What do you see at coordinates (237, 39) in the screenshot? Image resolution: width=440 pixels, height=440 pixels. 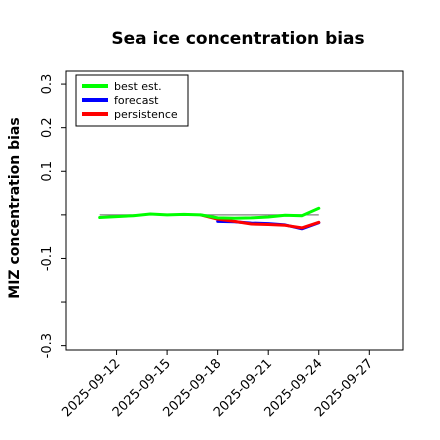 I see `chart-title: Sea ice concentration bias` at bounding box center [237, 39].